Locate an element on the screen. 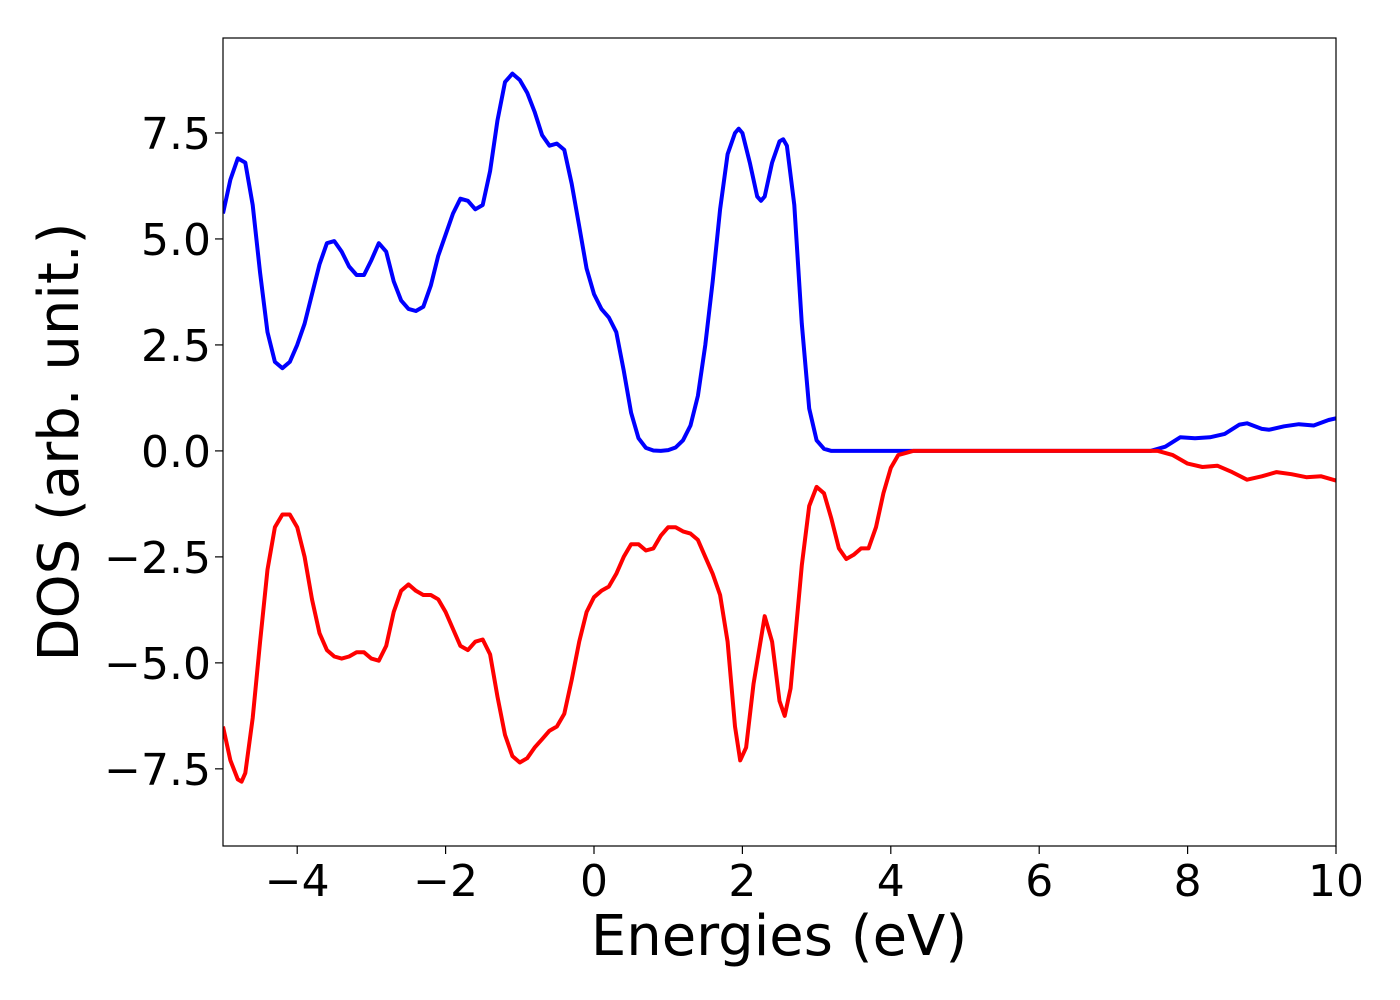 This screenshot has height=1000, width=1400. y-tick-label: −7.5 is located at coordinates (157, 770).